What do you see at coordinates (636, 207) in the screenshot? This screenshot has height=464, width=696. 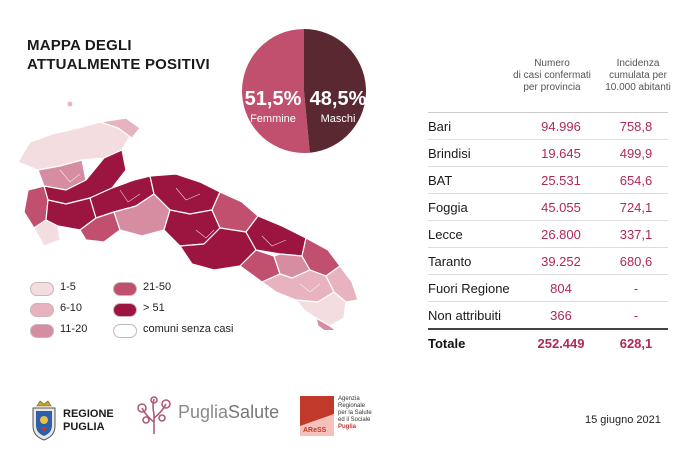 I see `incidence-value: 724,1` at bounding box center [636, 207].